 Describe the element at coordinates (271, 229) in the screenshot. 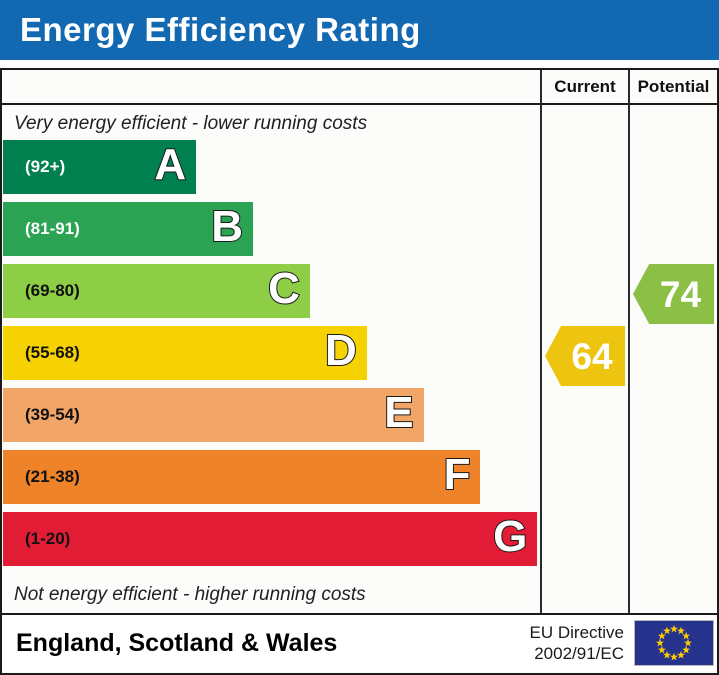

I see `band-row-B: (81-91) B` at that location.